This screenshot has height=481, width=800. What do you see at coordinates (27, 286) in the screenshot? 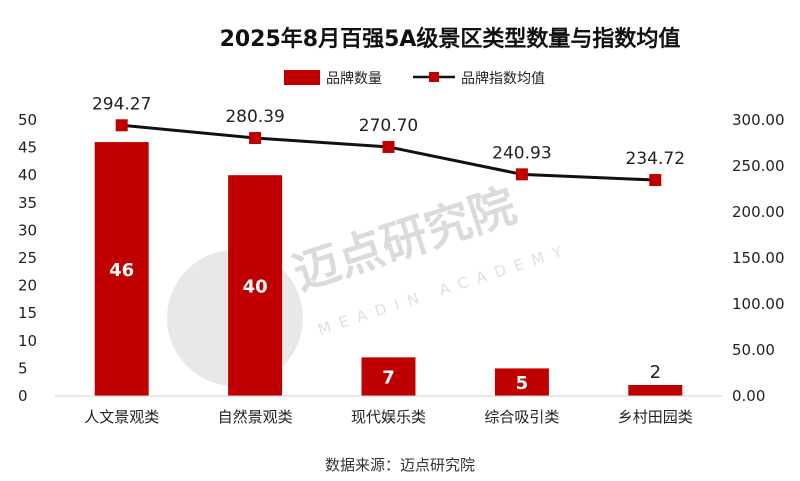
I see `left-axis-tick: 20` at bounding box center [27, 286].